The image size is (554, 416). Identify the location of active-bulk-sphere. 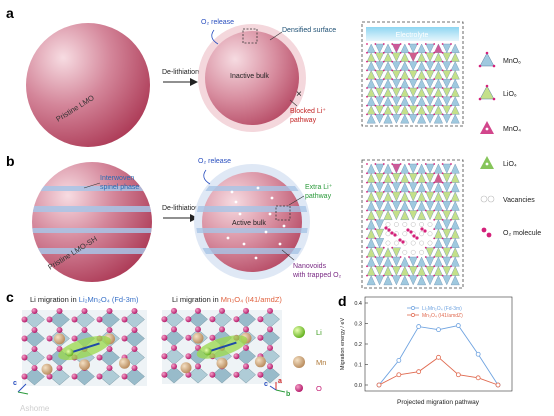
(252, 222).